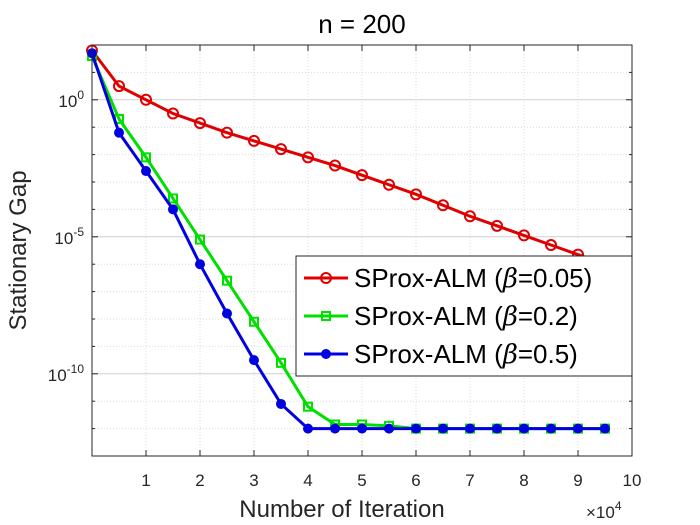 The height and width of the screenshot is (525, 700). I want to click on y-tick-label: 10⁻¹⁰, so click(66, 373).